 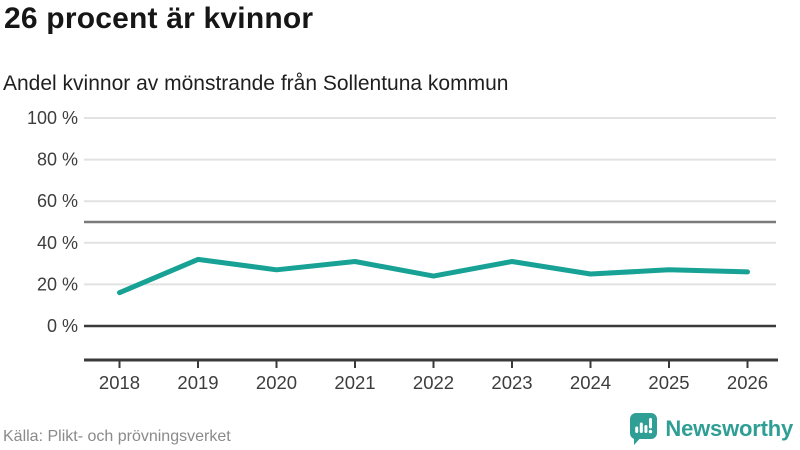 I want to click on x-tick-label: 2018, so click(x=119, y=382).